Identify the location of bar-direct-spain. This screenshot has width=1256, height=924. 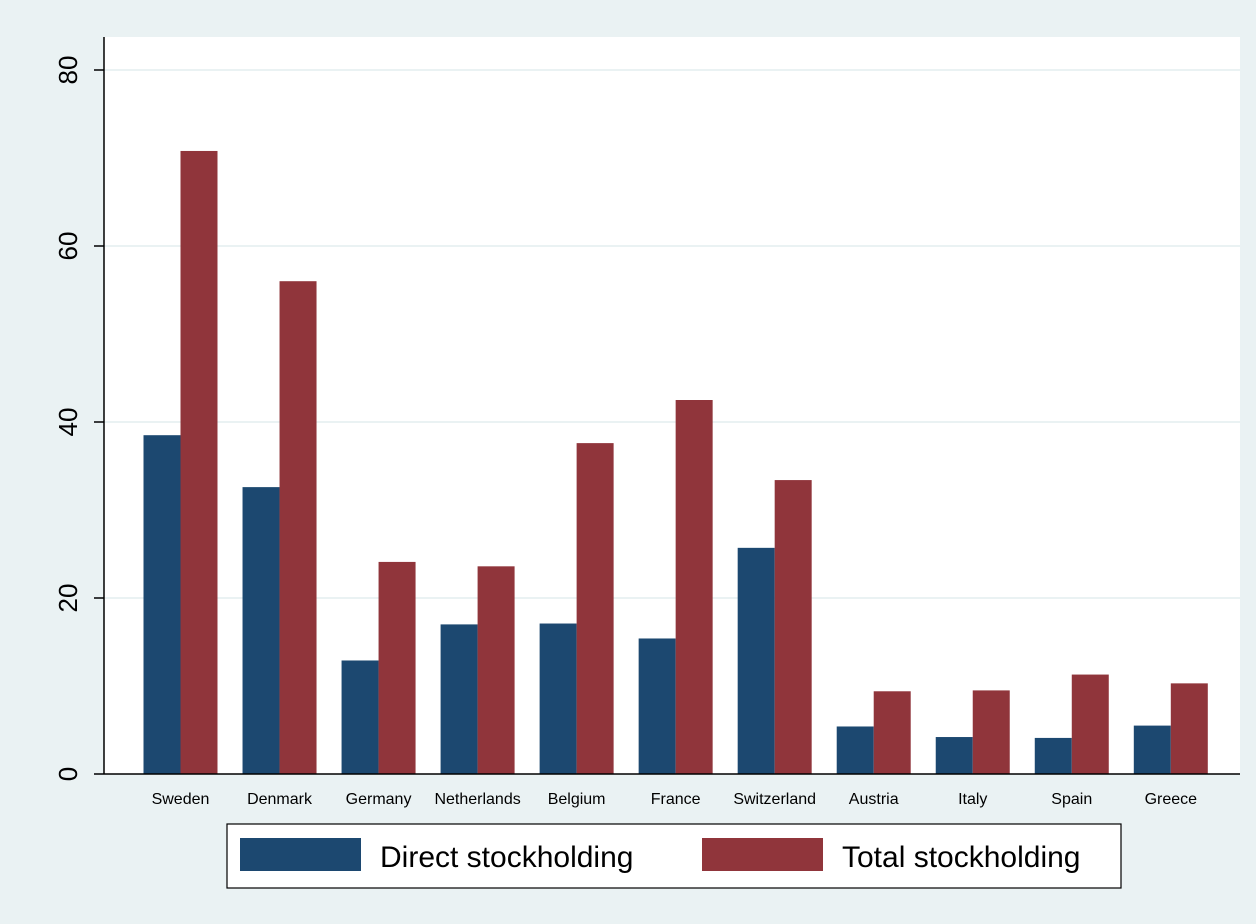
(1053, 755).